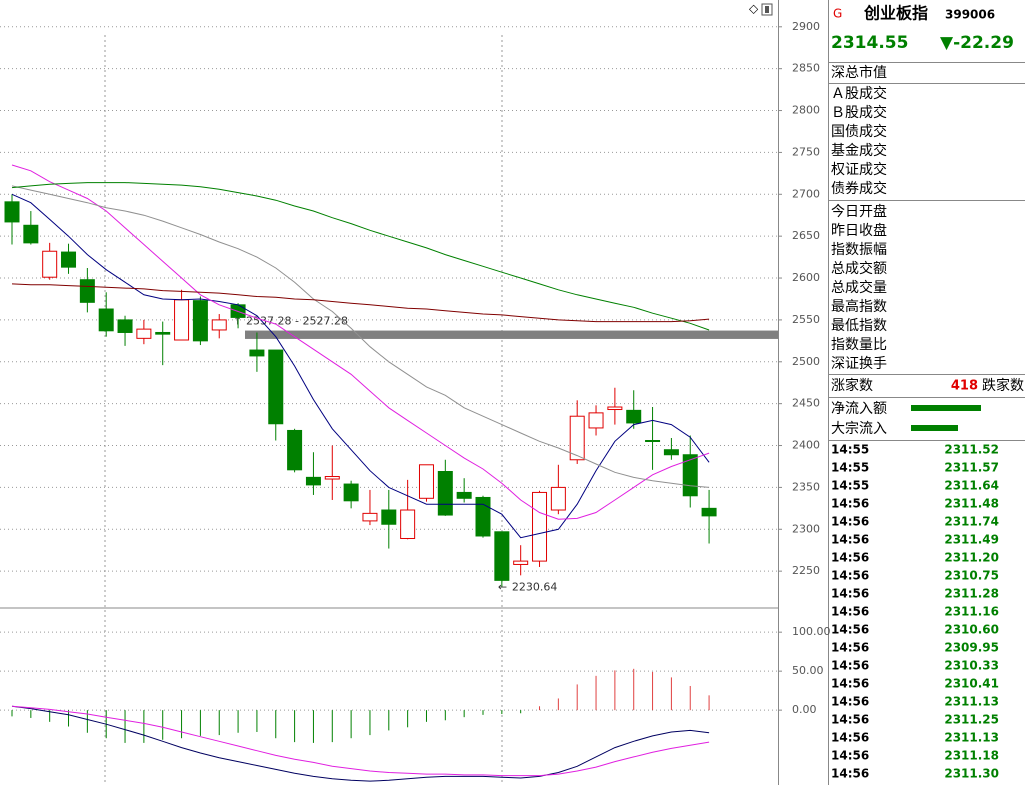  Describe the element at coordinates (806, 68) in the screenshot. I see `y-tick-label: 2850` at that location.